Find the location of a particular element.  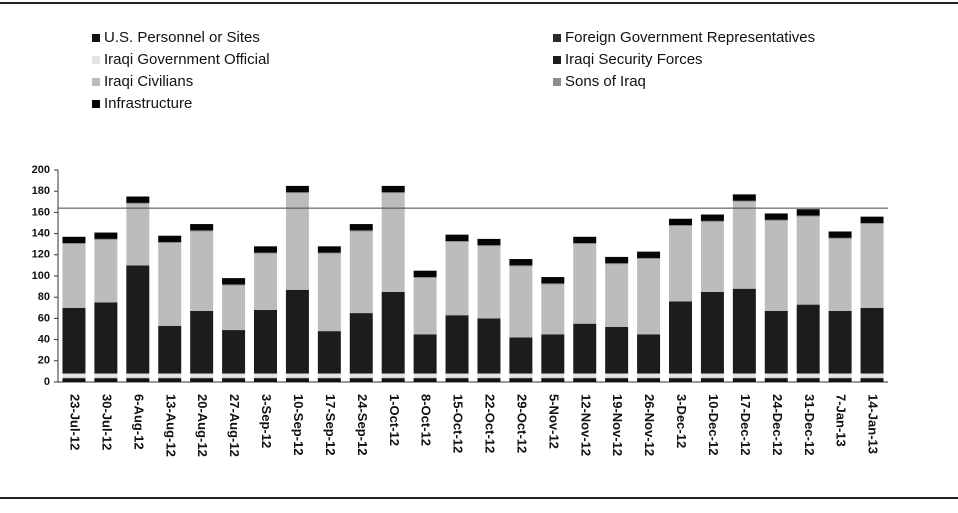

legend-label: Iraqi Security Forces is located at coordinates (634, 59).